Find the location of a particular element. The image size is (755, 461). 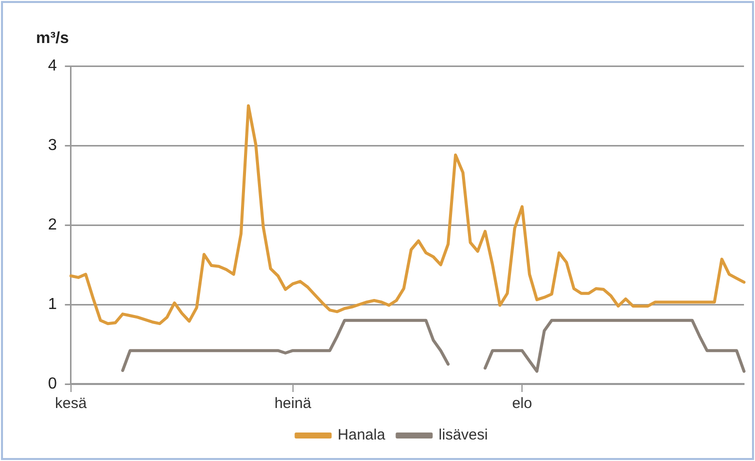

y-tick-label: 0 is located at coordinates (52, 383).